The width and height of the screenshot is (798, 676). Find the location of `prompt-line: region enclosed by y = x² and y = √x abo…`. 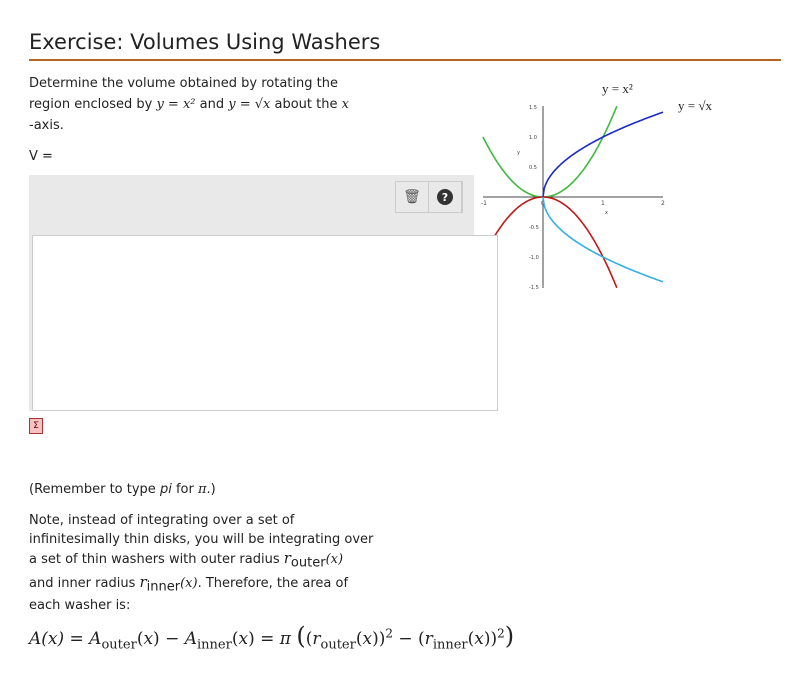

prompt-line: region enclosed by y = x² and y = √x abo… is located at coordinates (249, 104).